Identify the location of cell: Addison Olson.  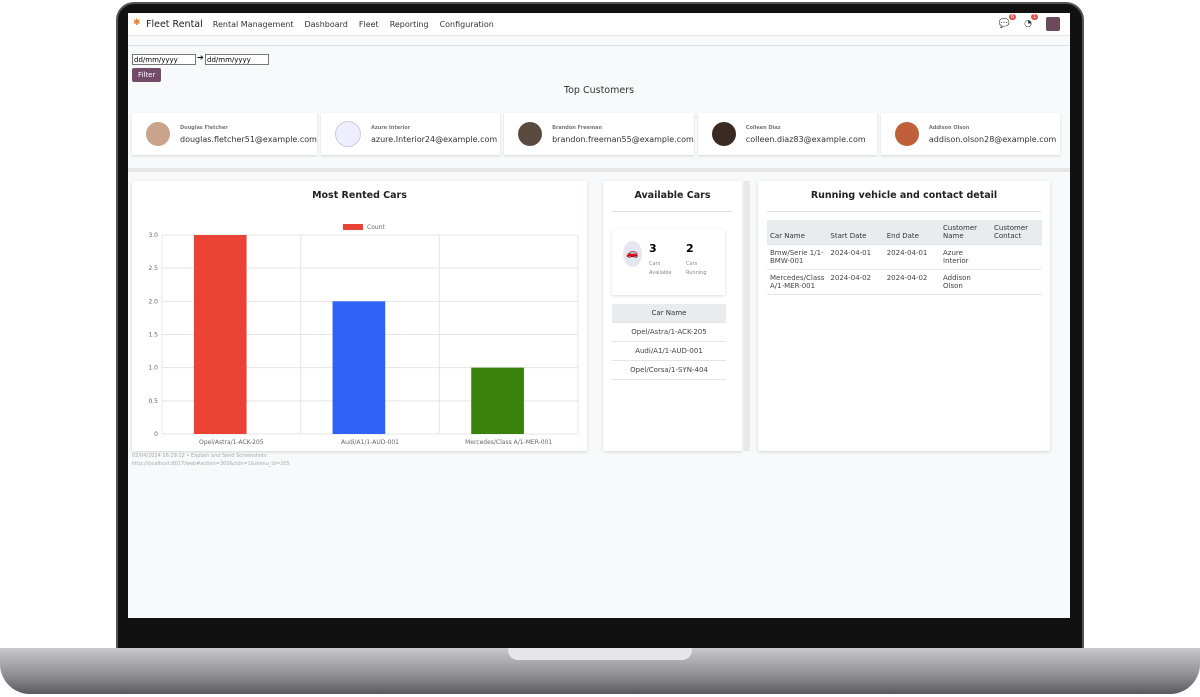
(965, 282).